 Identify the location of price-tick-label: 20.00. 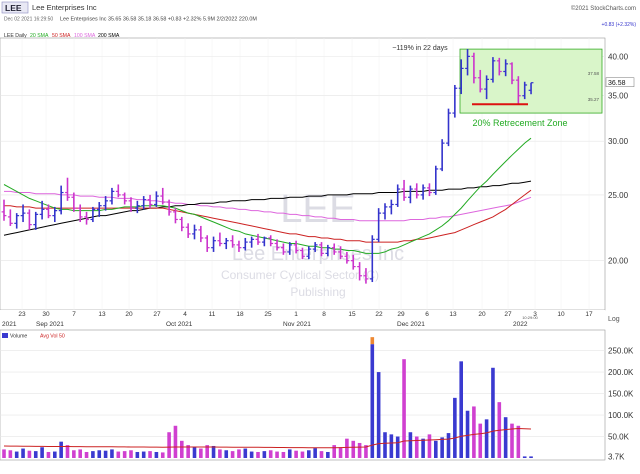
(618, 261).